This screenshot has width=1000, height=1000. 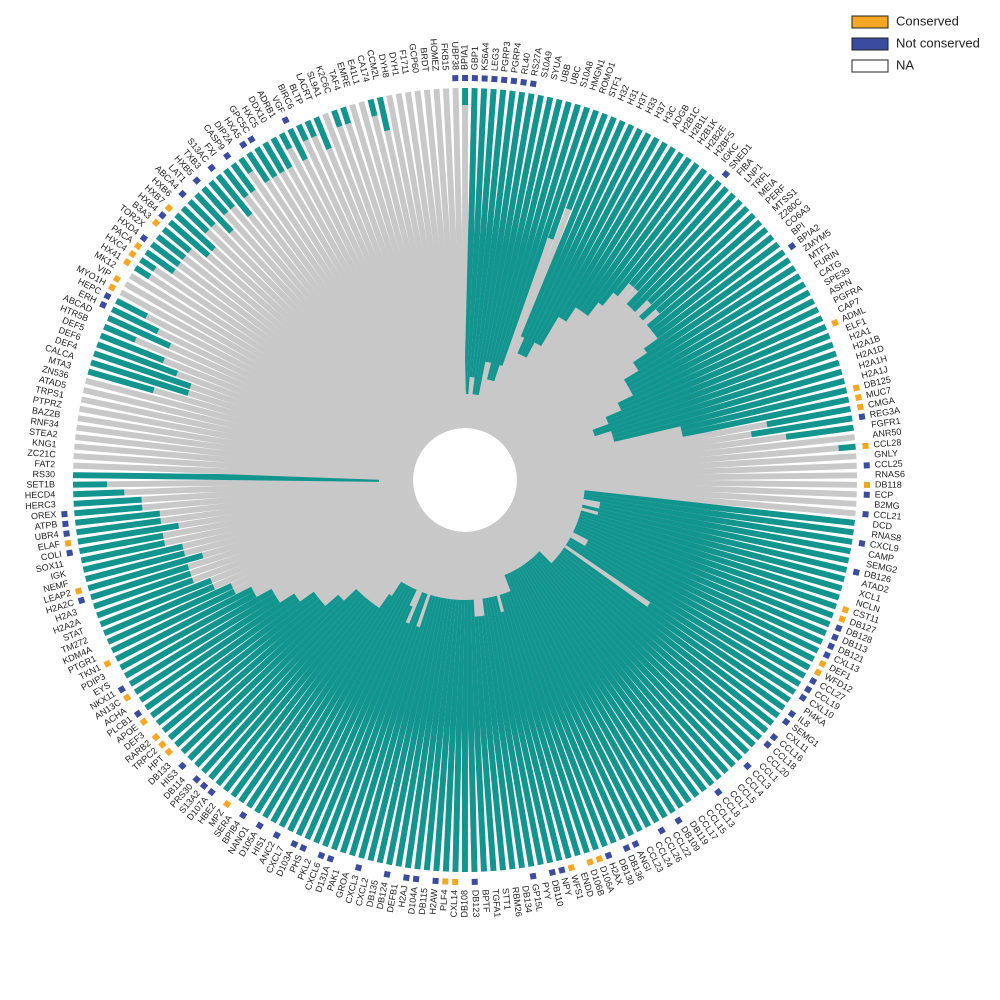 I want to click on gene-label: RS27A, so click(x=536, y=62).